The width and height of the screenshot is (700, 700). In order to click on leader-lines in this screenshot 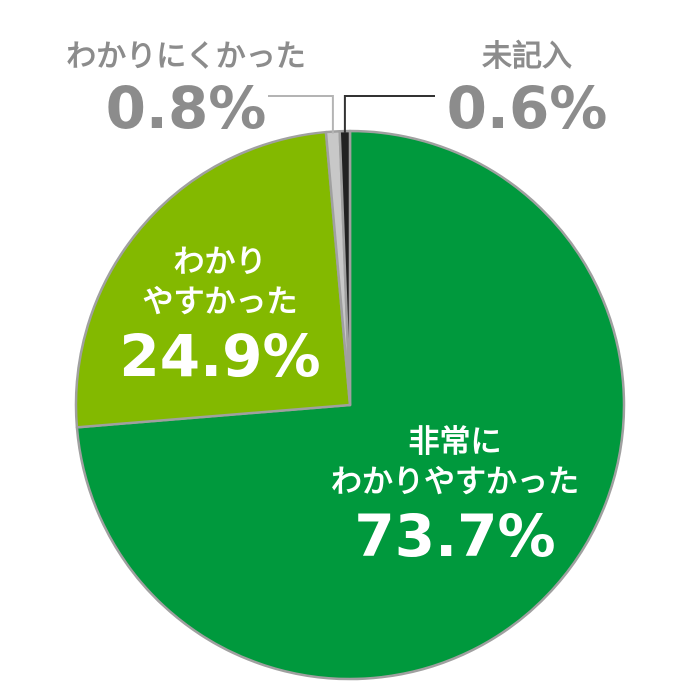, I will do `click(351, 114)`.